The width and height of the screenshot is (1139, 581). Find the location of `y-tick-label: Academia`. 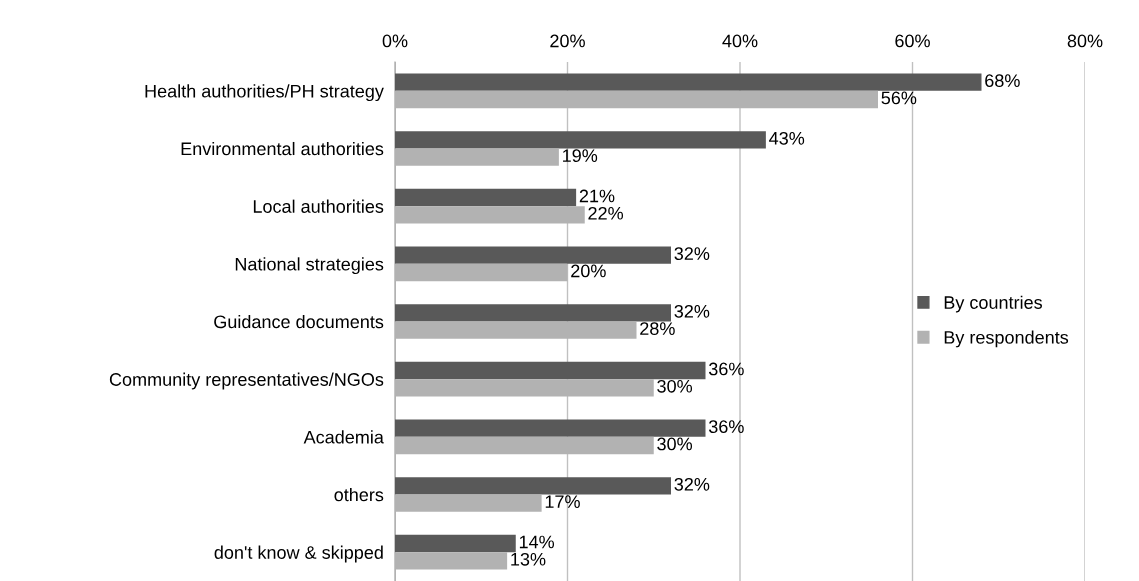

y-tick-label: Academia is located at coordinates (343, 437).